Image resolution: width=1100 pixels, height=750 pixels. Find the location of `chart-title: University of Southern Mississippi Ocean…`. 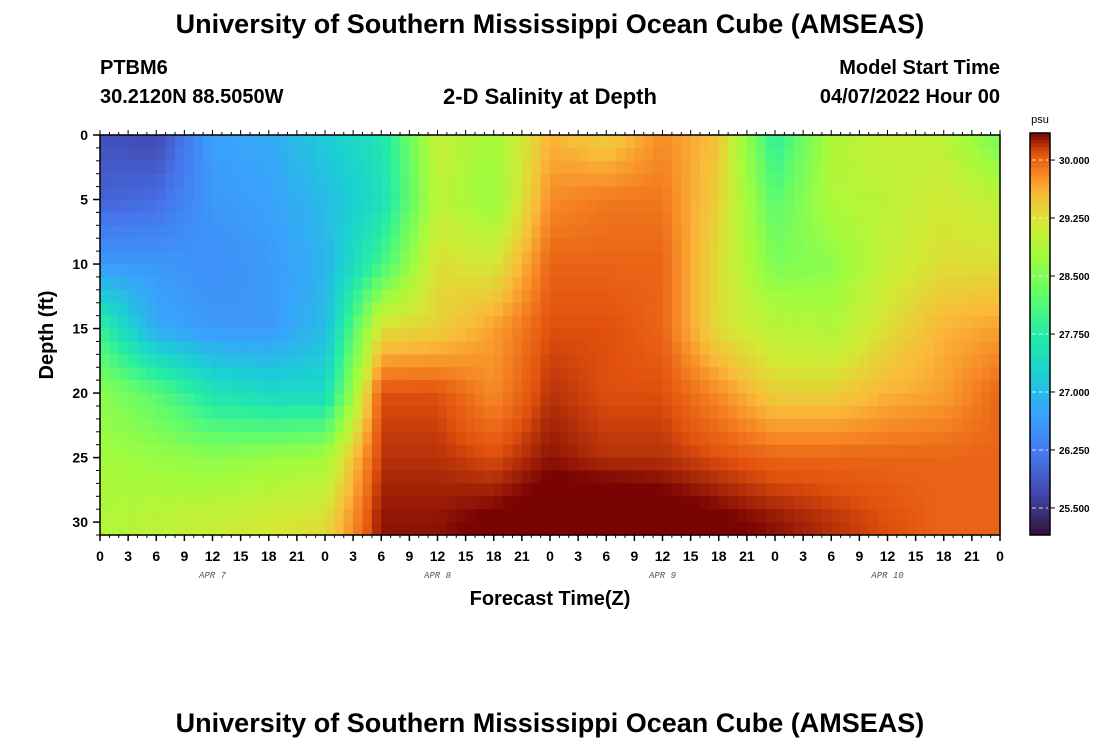

chart-title: University of Southern Mississippi Ocean… is located at coordinates (550, 24).